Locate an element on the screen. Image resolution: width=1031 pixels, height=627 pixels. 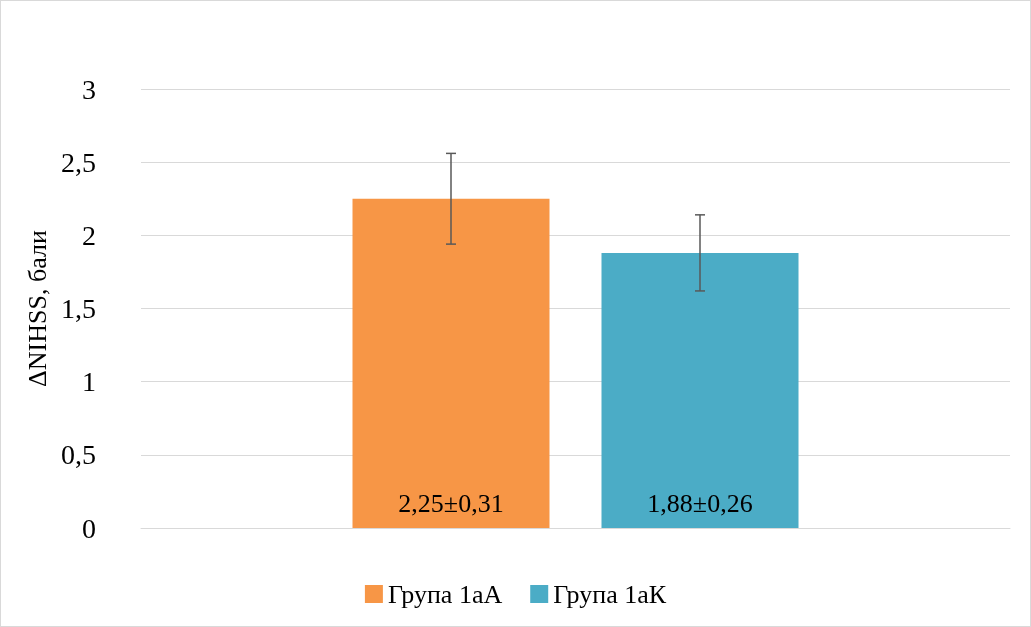
y-tick-label: 2,5 is located at coordinates (78, 162).